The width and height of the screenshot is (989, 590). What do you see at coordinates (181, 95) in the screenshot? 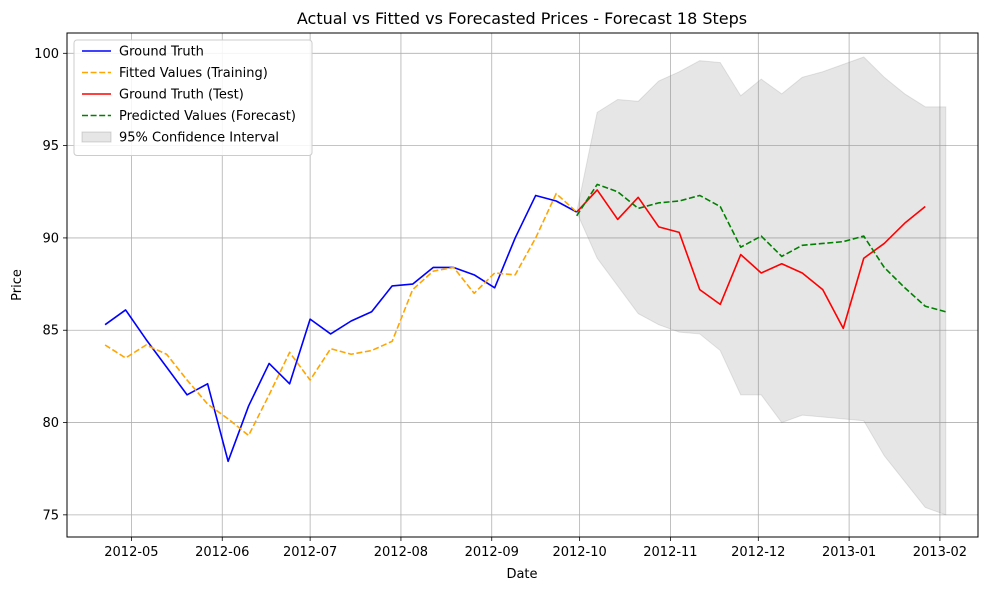
I see `legend-label: Ground Truth (Test)` at bounding box center [181, 95].